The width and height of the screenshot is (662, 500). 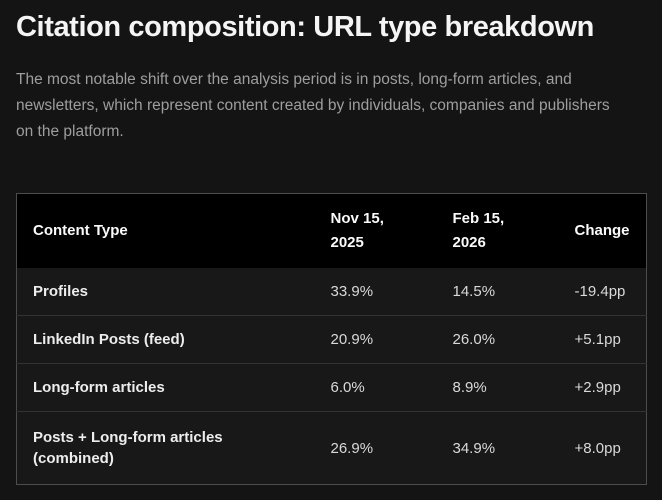 I want to click on column-header-content-type: Content Type, so click(x=165, y=230).